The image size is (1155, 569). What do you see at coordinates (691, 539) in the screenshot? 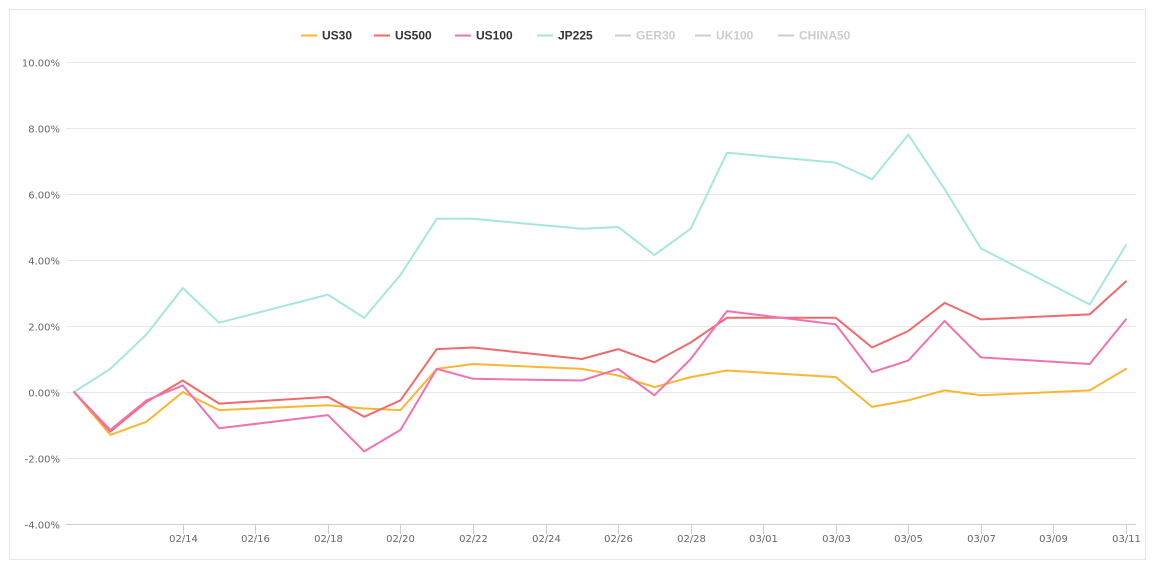
I see `x-tick-label: 02/28` at bounding box center [691, 539].